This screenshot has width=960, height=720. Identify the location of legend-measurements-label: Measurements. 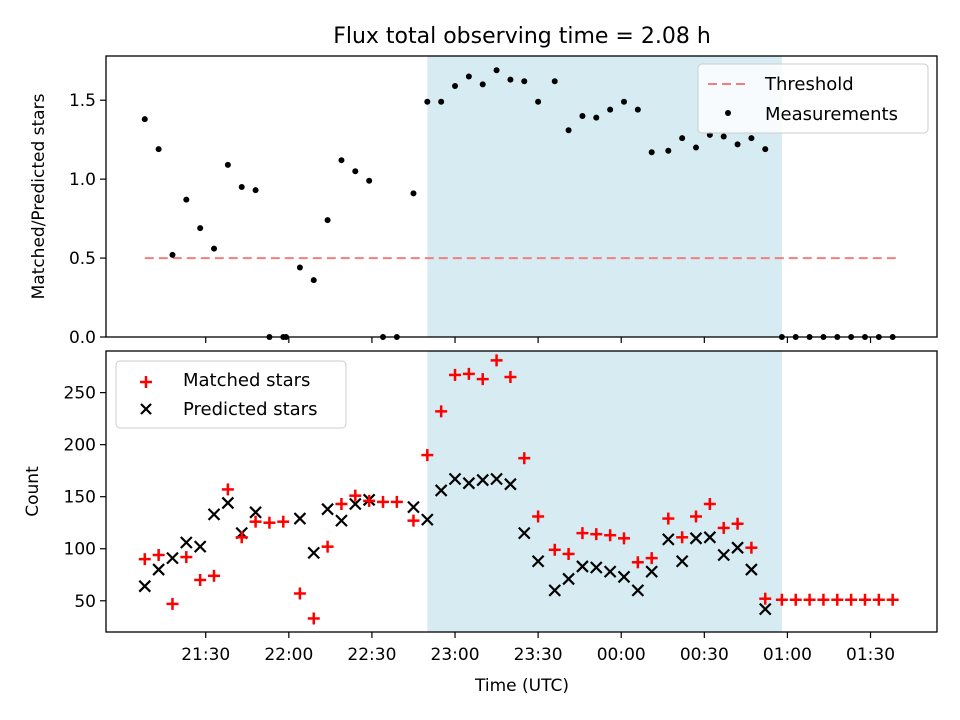
(831, 114).